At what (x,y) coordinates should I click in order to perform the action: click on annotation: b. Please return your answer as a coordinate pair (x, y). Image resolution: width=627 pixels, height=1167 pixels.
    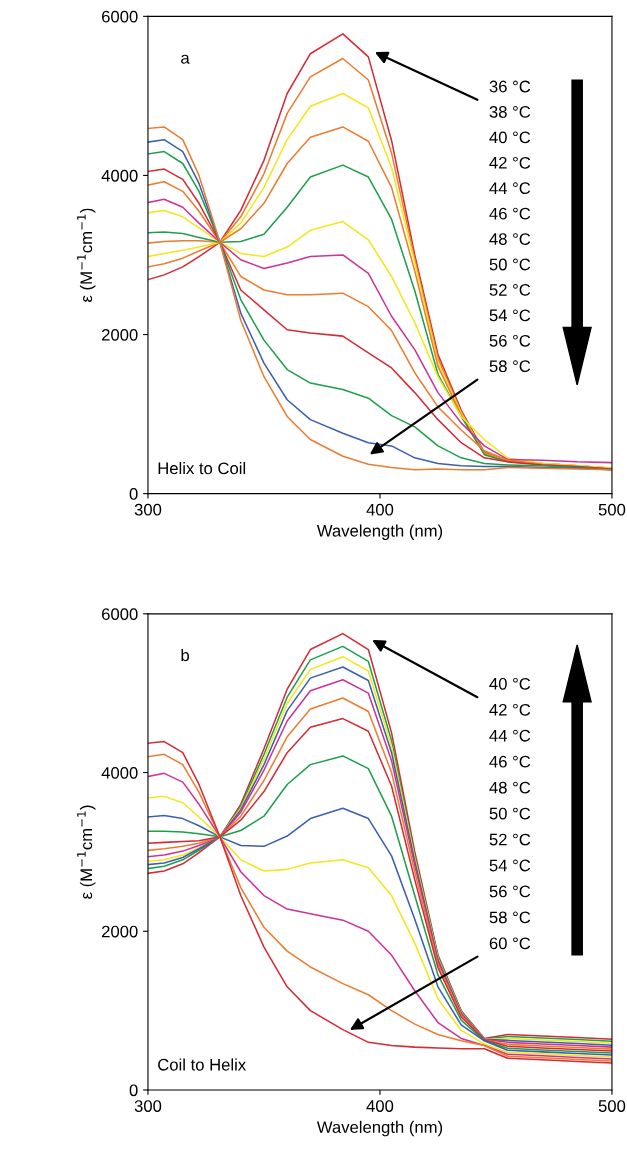
    Looking at the image, I should click on (185, 655).